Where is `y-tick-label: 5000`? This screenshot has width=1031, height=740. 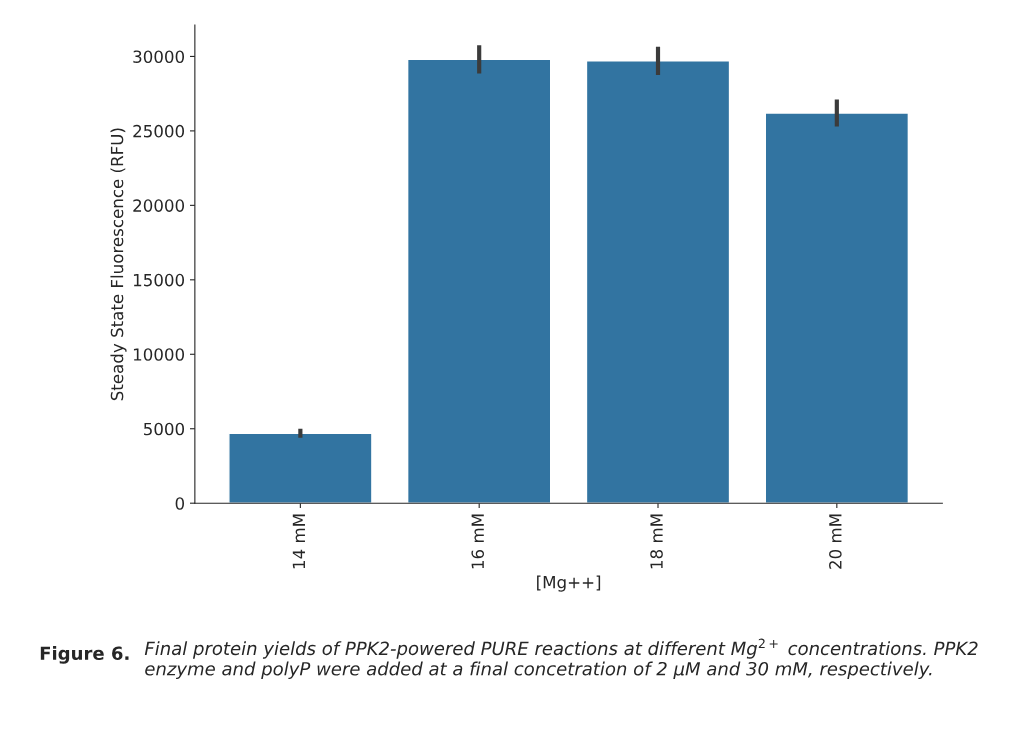
y-tick-label: 5000 is located at coordinates (164, 429).